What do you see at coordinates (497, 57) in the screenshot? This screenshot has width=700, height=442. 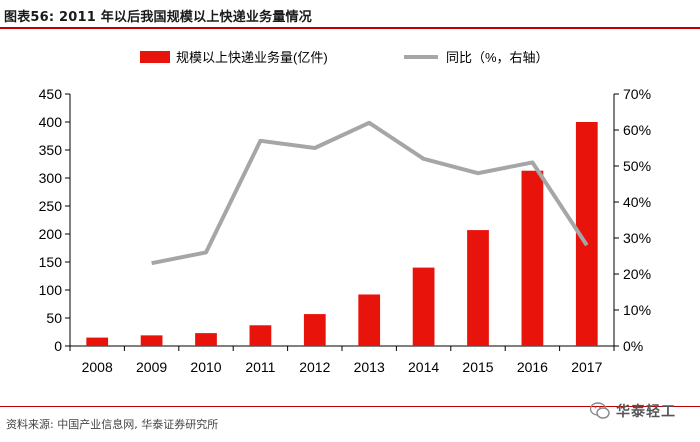 I see `legend-line-label: 同比（%，右轴）` at bounding box center [497, 57].